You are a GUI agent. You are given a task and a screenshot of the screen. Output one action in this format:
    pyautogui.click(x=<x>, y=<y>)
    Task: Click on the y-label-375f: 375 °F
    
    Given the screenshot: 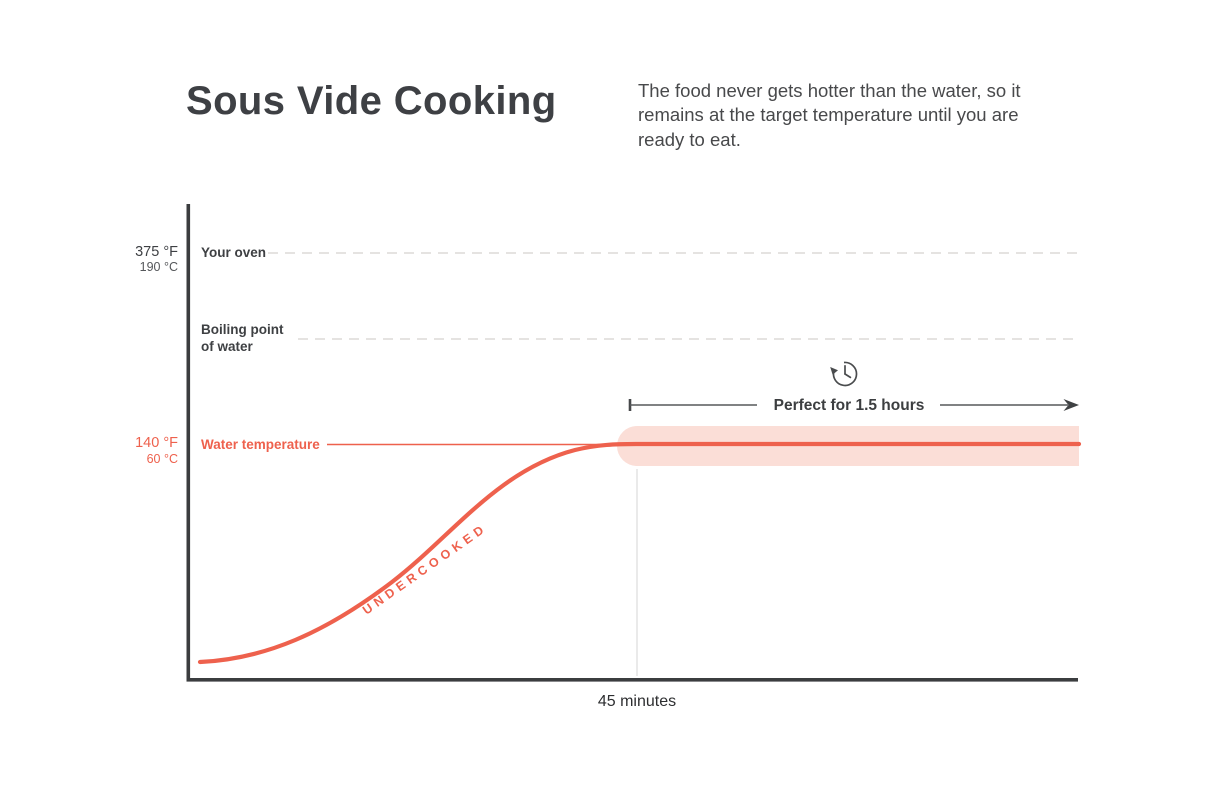 What is the action you would take?
    pyautogui.click(x=156, y=252)
    